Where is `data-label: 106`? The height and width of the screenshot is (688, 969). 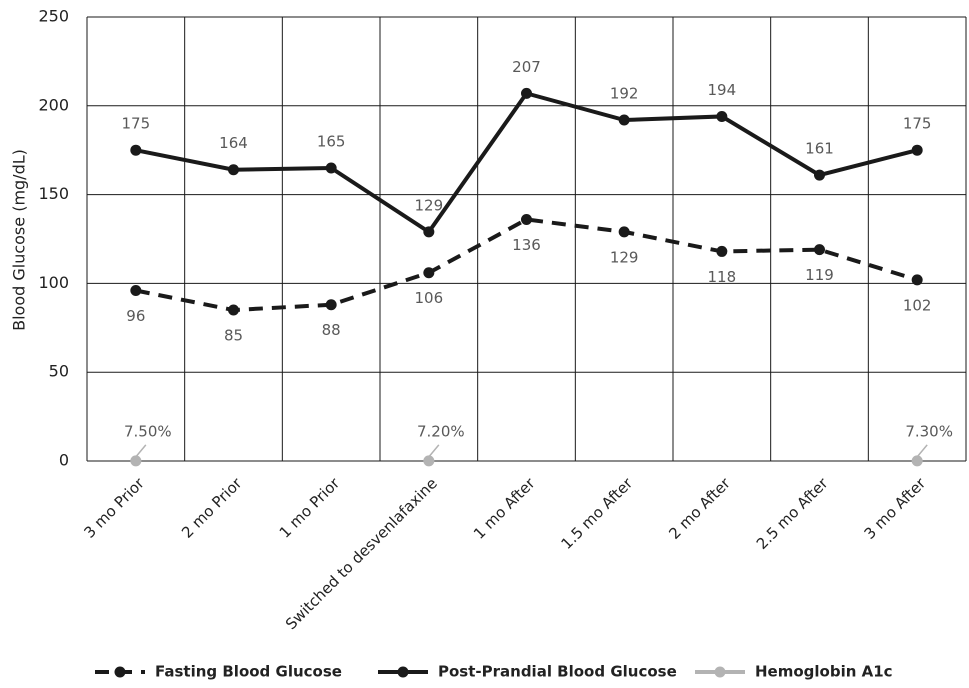
data-label: 106 is located at coordinates (429, 298).